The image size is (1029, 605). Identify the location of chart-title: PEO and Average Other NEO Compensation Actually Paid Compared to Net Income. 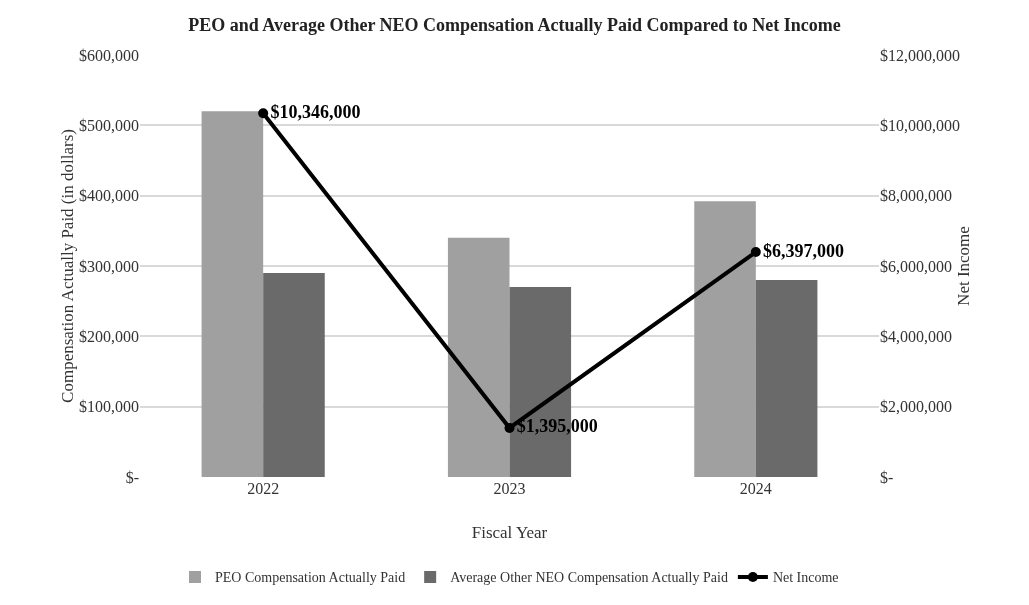
(514, 24).